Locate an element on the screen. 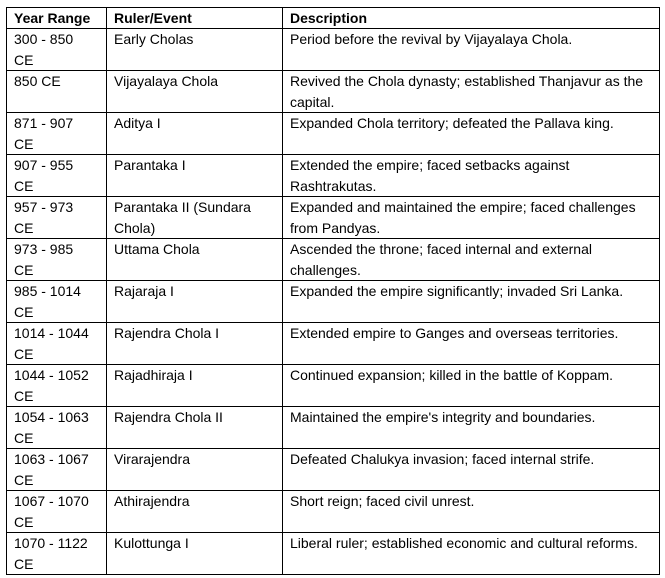 This screenshot has height=578, width=665. year-cell: 985 - 1014 CE is located at coordinates (56, 301).